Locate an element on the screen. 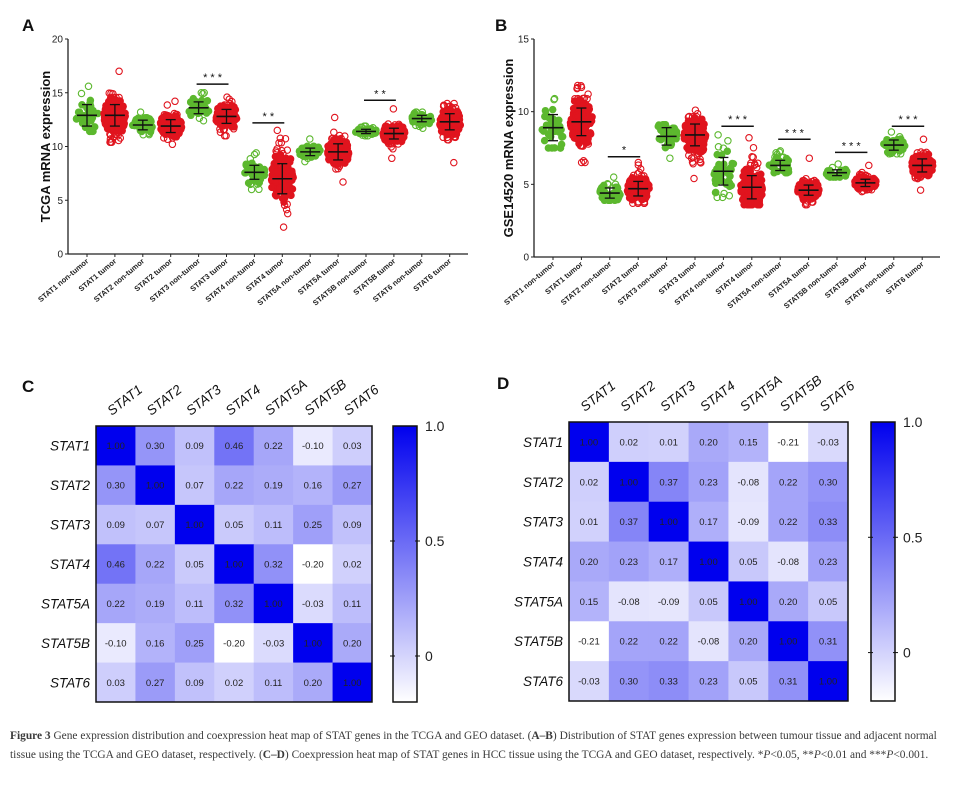 This screenshot has width=972, height=797. heatmap-cell-value: 0.37 is located at coordinates (629, 522).